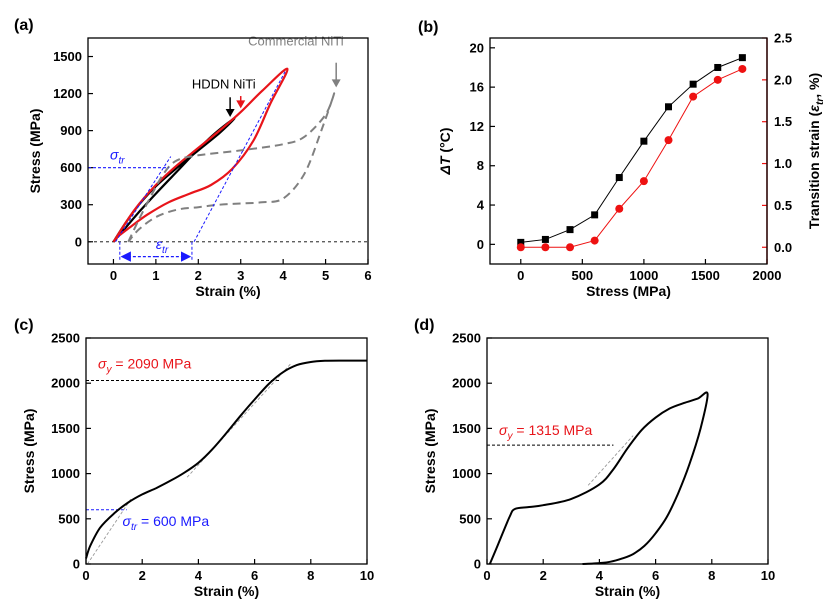 The width and height of the screenshot is (831, 616). Describe the element at coordinates (226, 459) in the screenshot. I see `series-line-c` at that location.